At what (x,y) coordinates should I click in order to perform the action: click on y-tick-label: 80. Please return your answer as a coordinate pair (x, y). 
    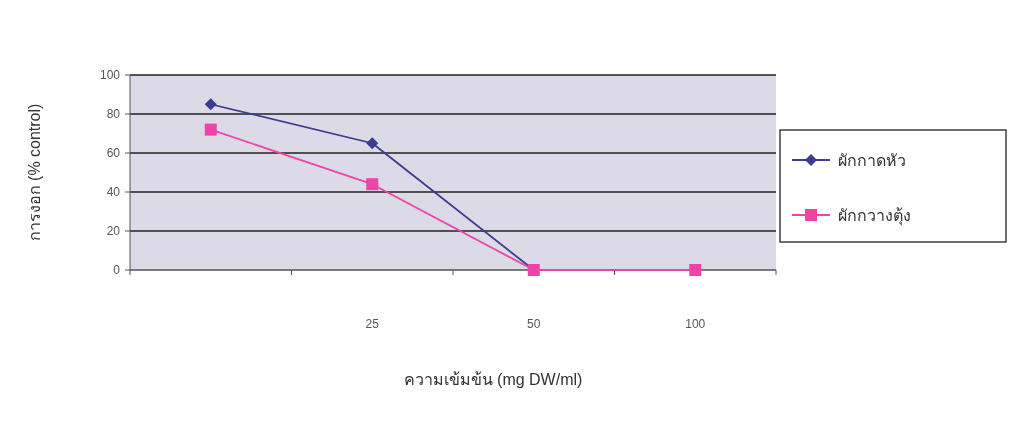
    Looking at the image, I should click on (113, 114).